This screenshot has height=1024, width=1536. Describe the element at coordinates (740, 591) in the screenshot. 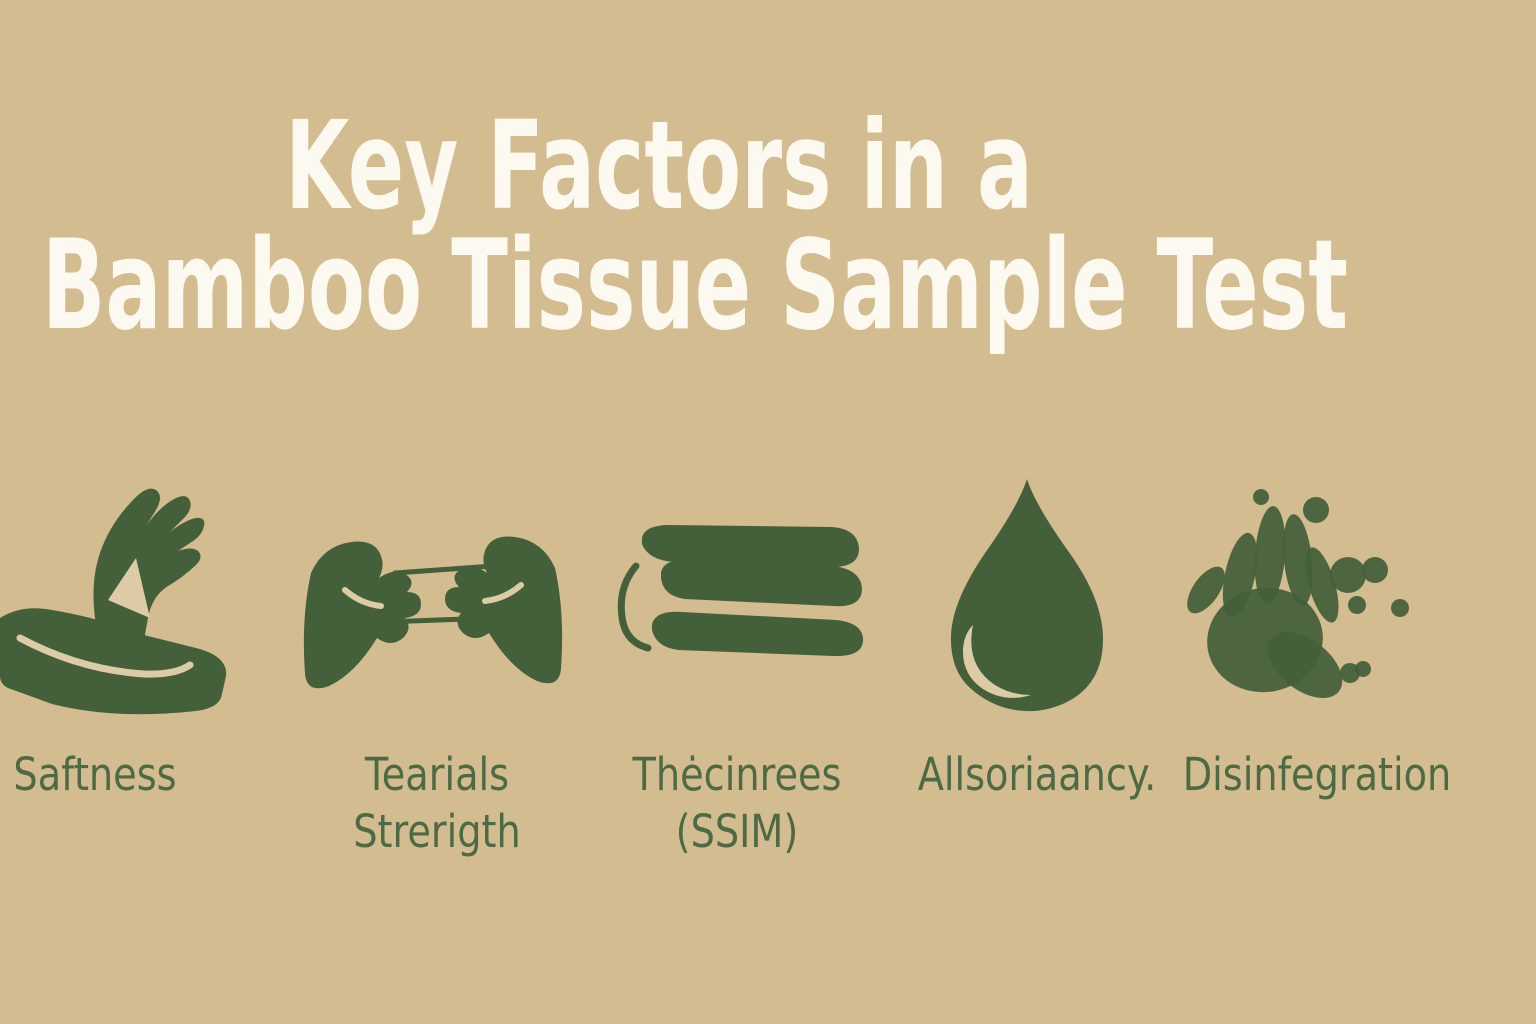

I see `tissue-stack-icon` at that location.